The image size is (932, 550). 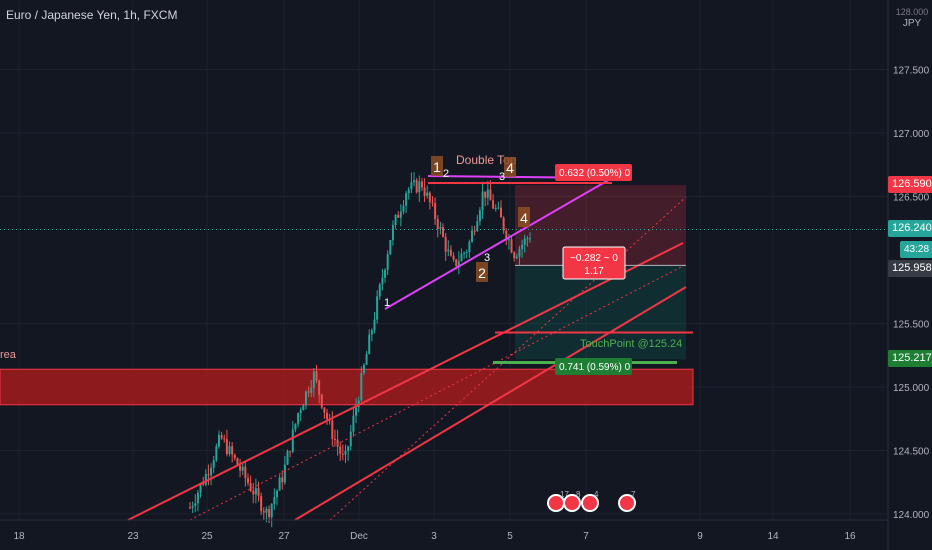 What do you see at coordinates (911, 198) in the screenshot?
I see `y-tick-label: 126.500` at bounding box center [911, 198].